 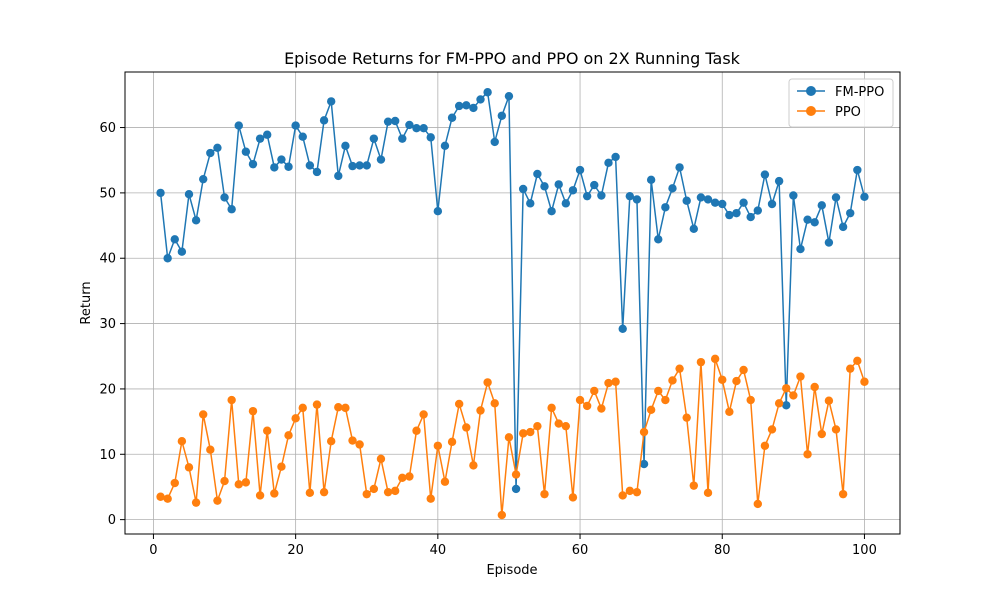 What do you see at coordinates (112, 520) in the screenshot?
I see `y-tick-label: 0` at bounding box center [112, 520].